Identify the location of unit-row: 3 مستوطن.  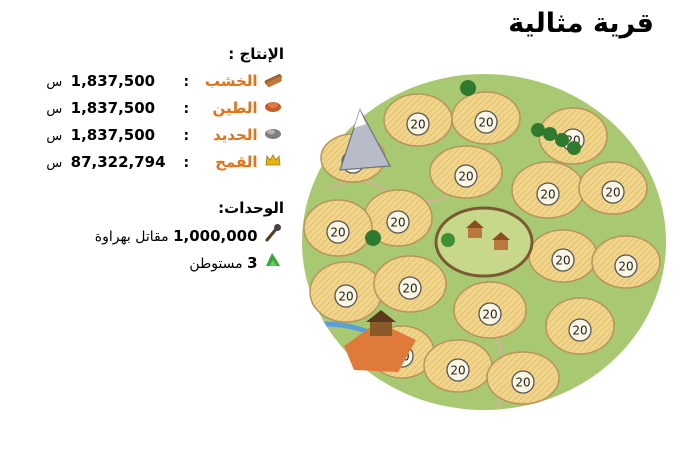
(236, 262).